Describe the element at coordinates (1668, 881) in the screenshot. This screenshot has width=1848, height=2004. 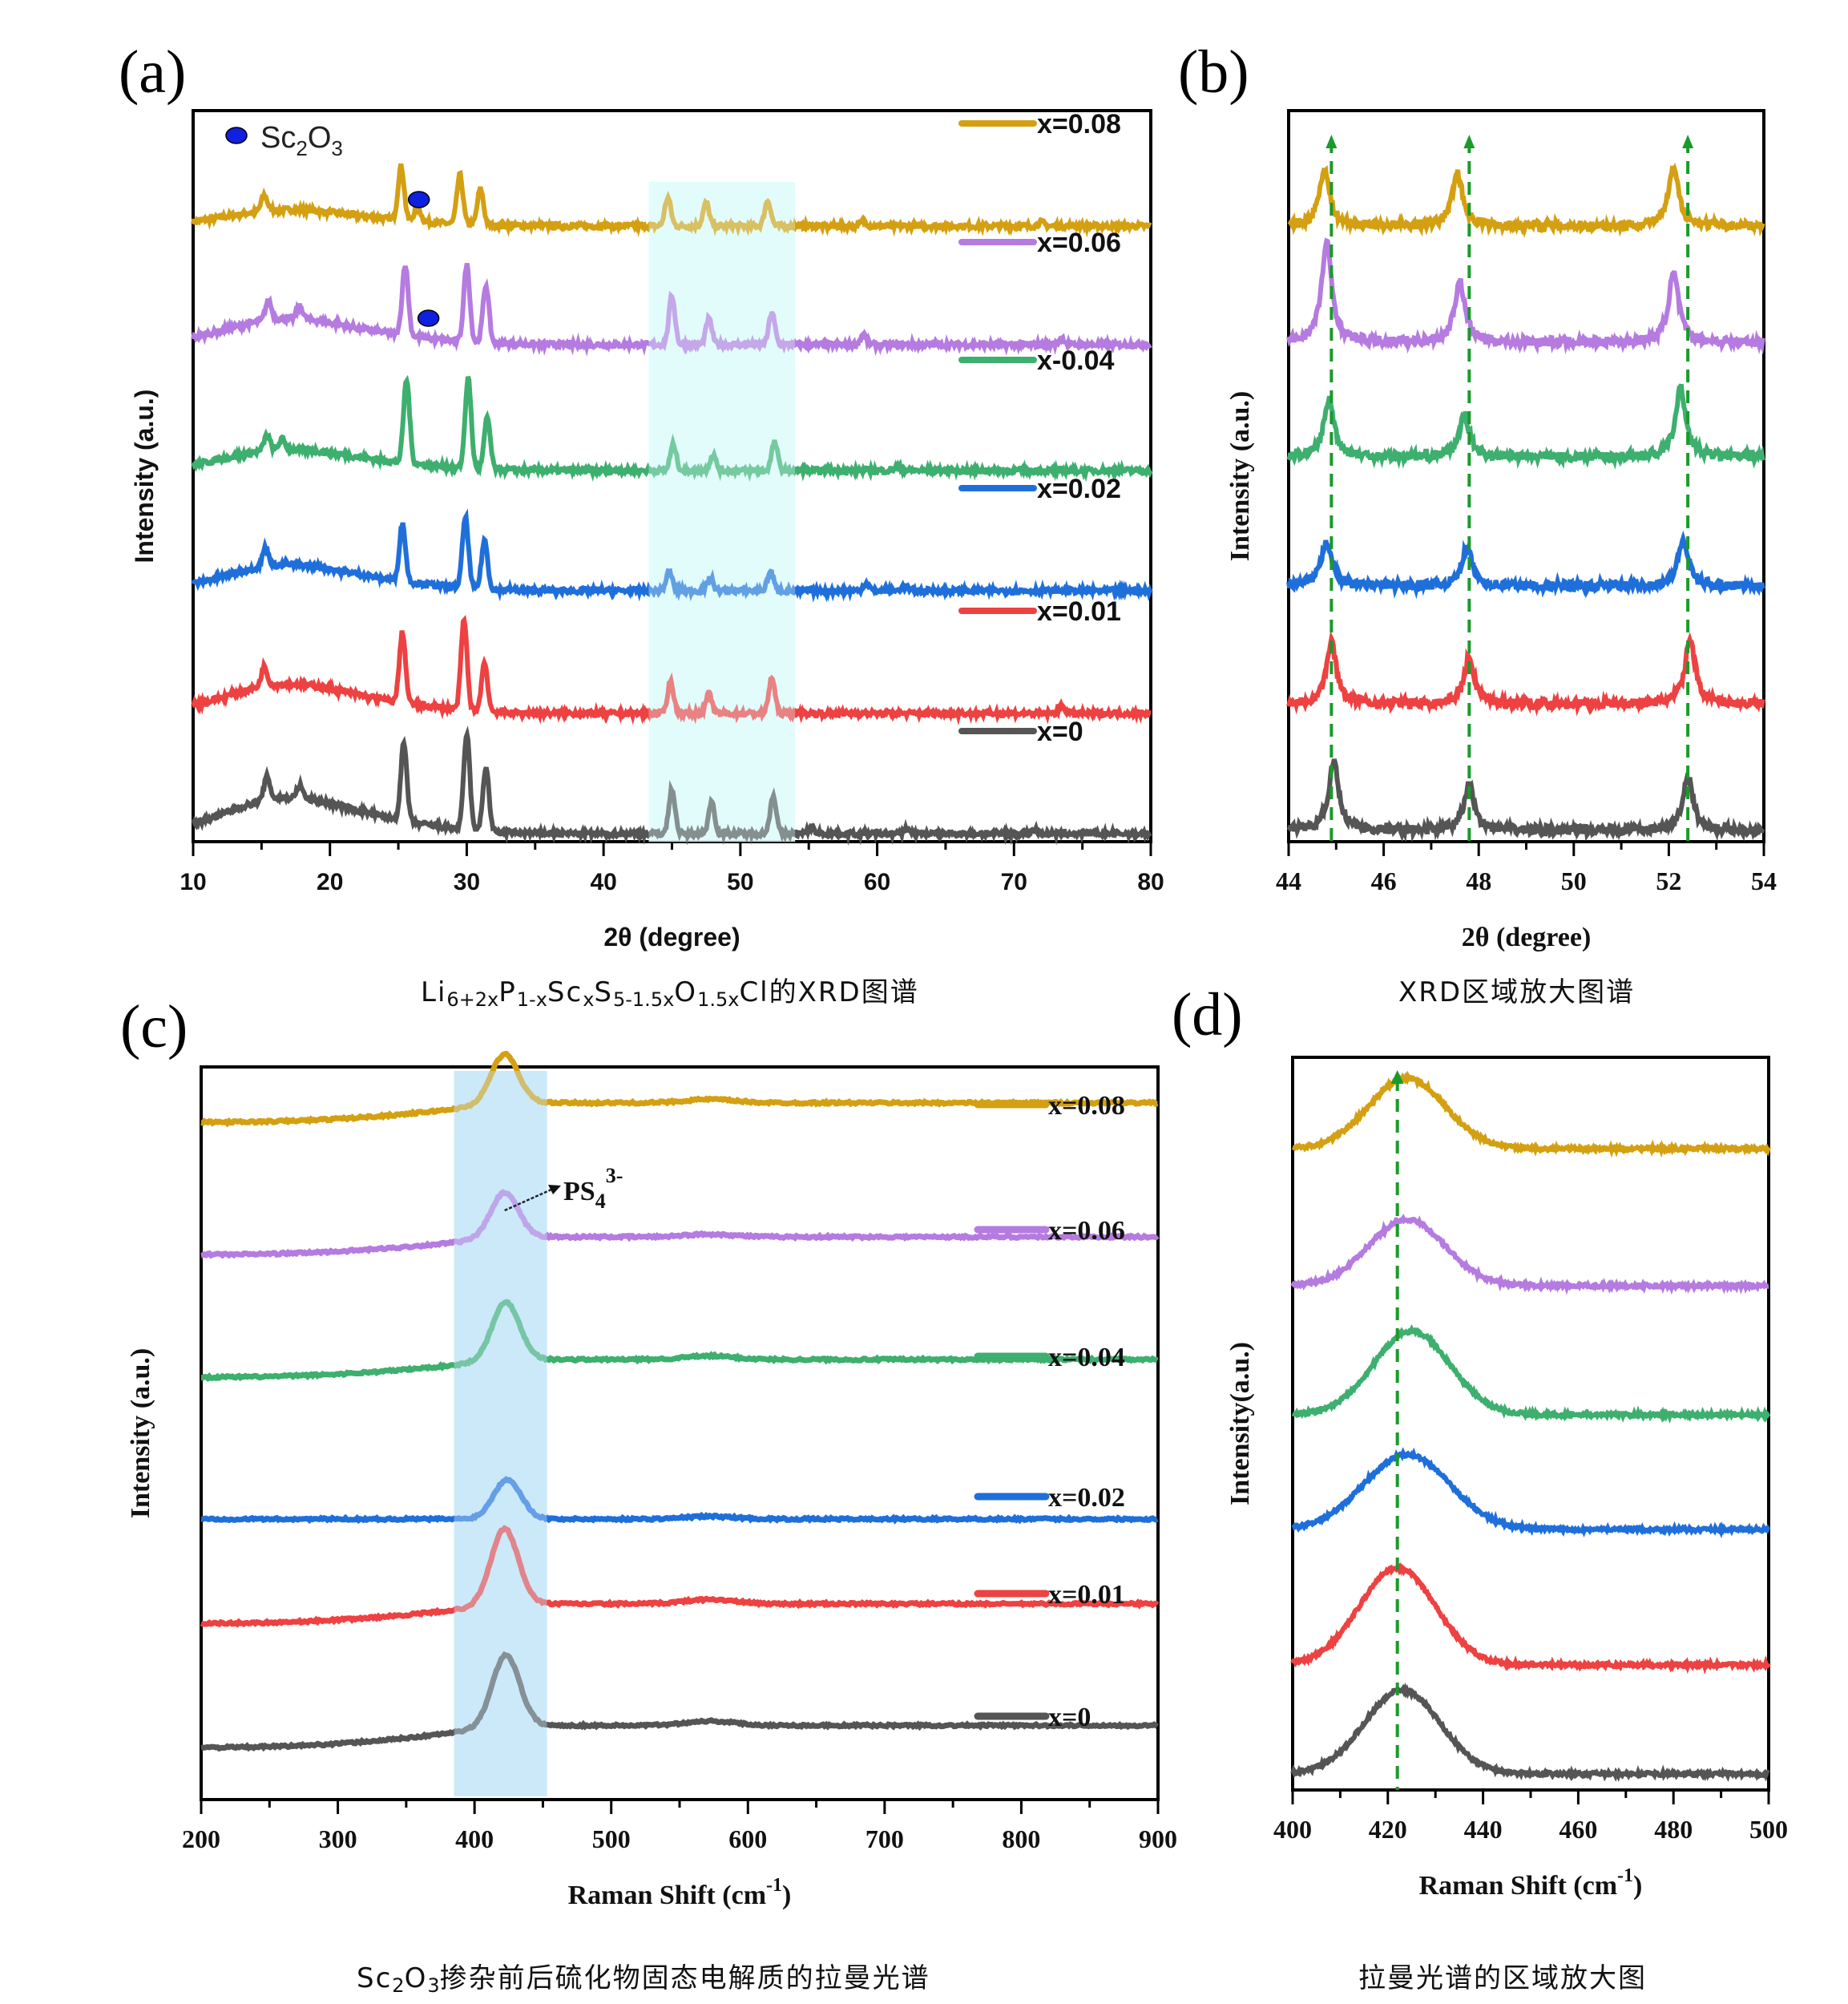
I see `x-tick-label: 52` at that location.